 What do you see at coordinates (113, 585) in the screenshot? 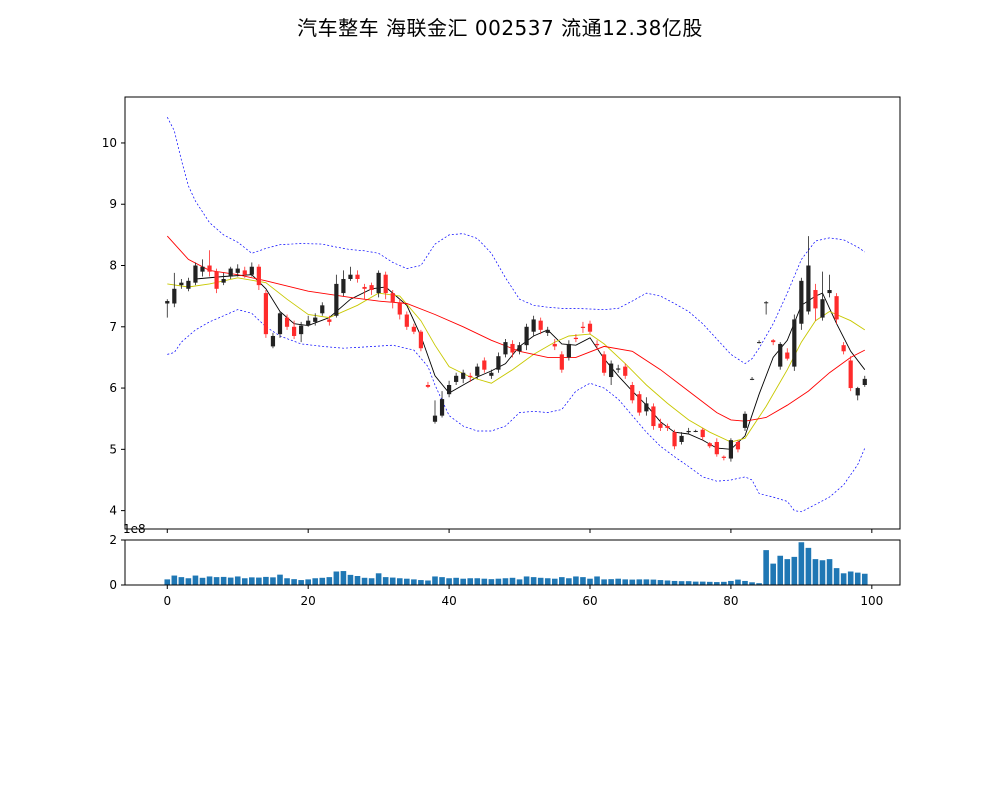
I see `volume-y-tick-label: 0` at bounding box center [113, 585].